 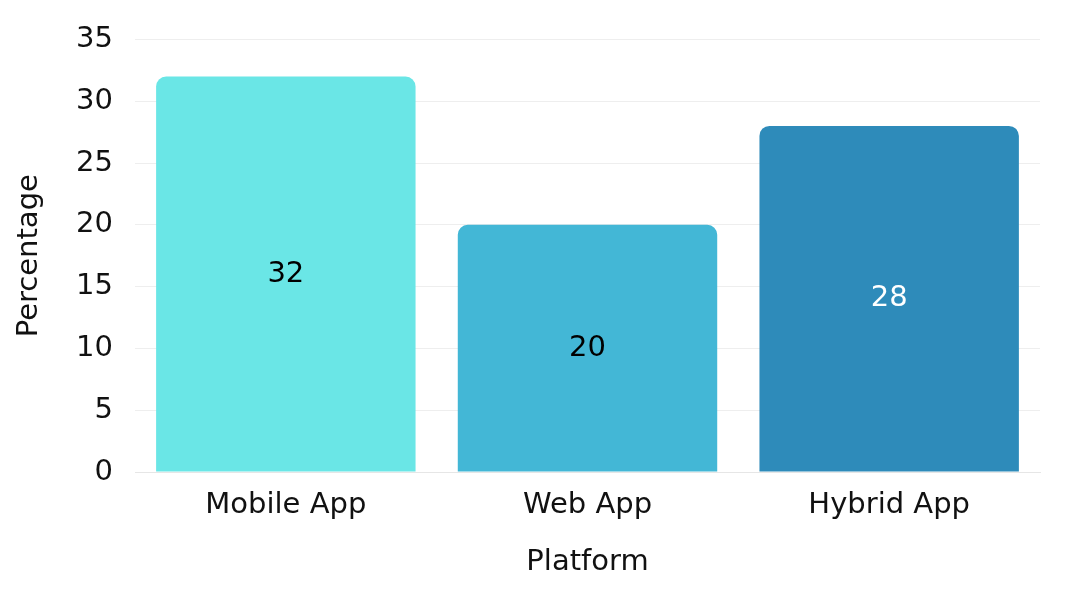 I want to click on y-tick-label: 30, so click(x=94, y=98).